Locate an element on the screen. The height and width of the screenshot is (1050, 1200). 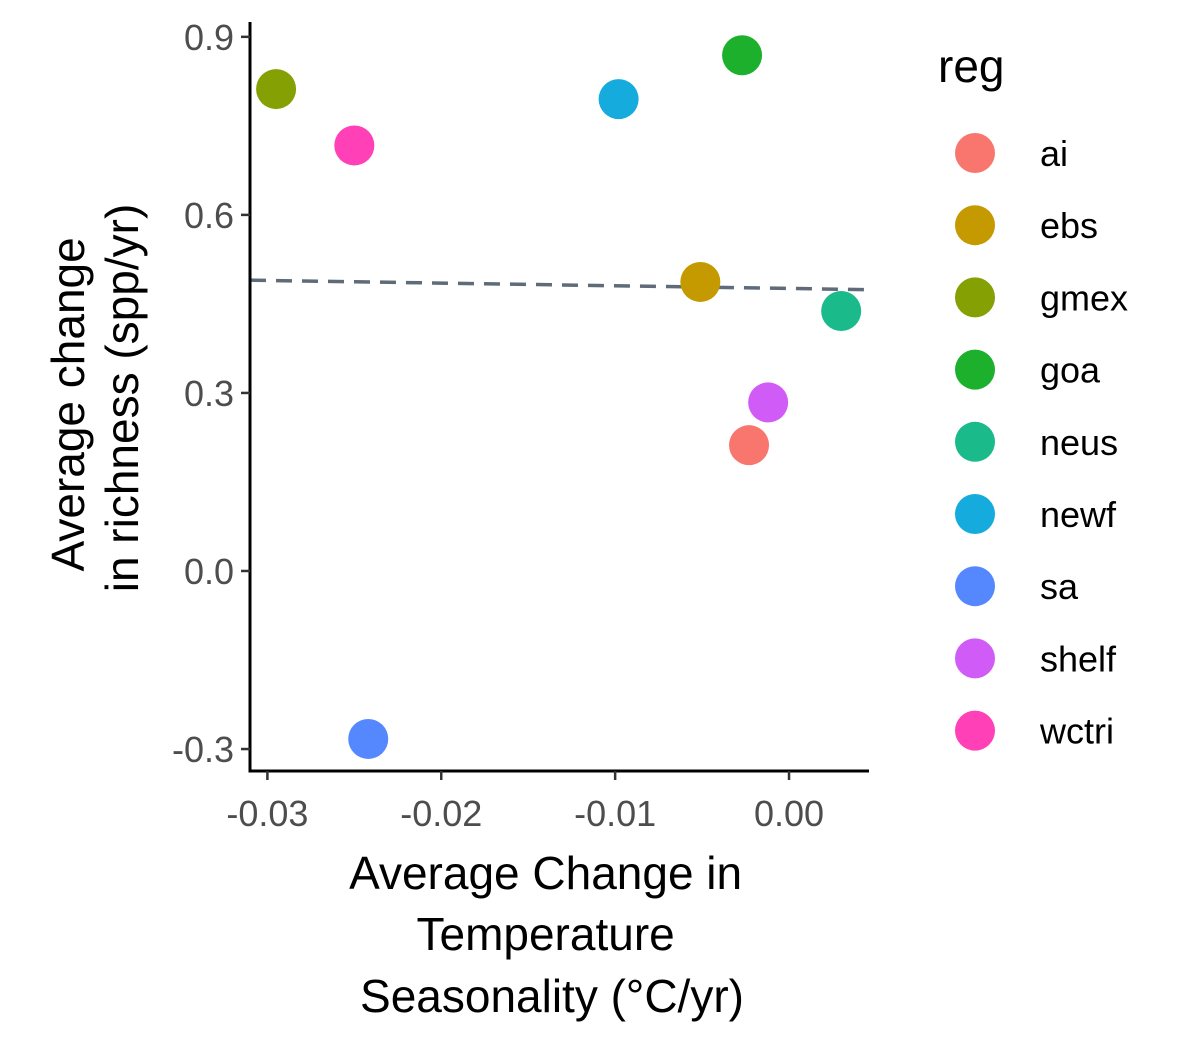
legend-label-wctri: wctri is located at coordinates (1076, 731).